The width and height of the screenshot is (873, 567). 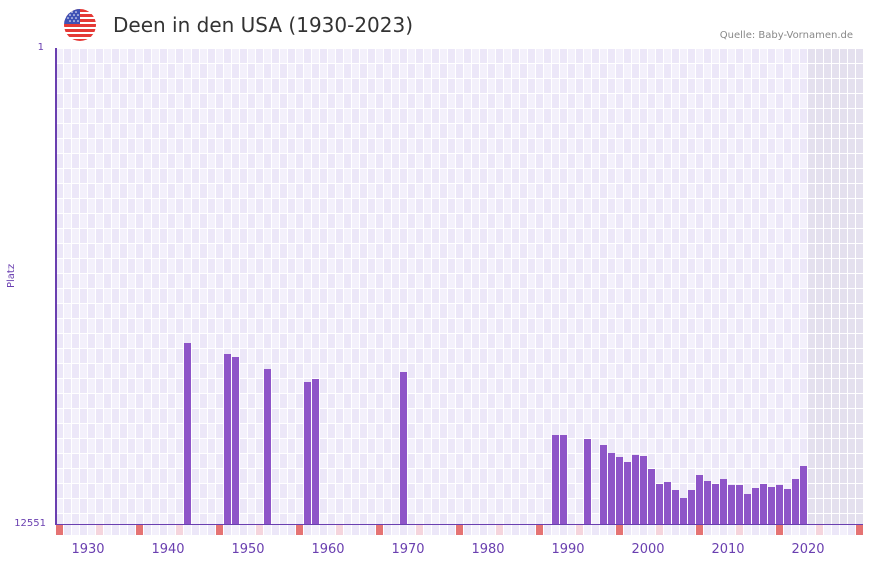 What do you see at coordinates (40, 47) in the screenshot?
I see `y-tick-top: 1` at bounding box center [40, 47].